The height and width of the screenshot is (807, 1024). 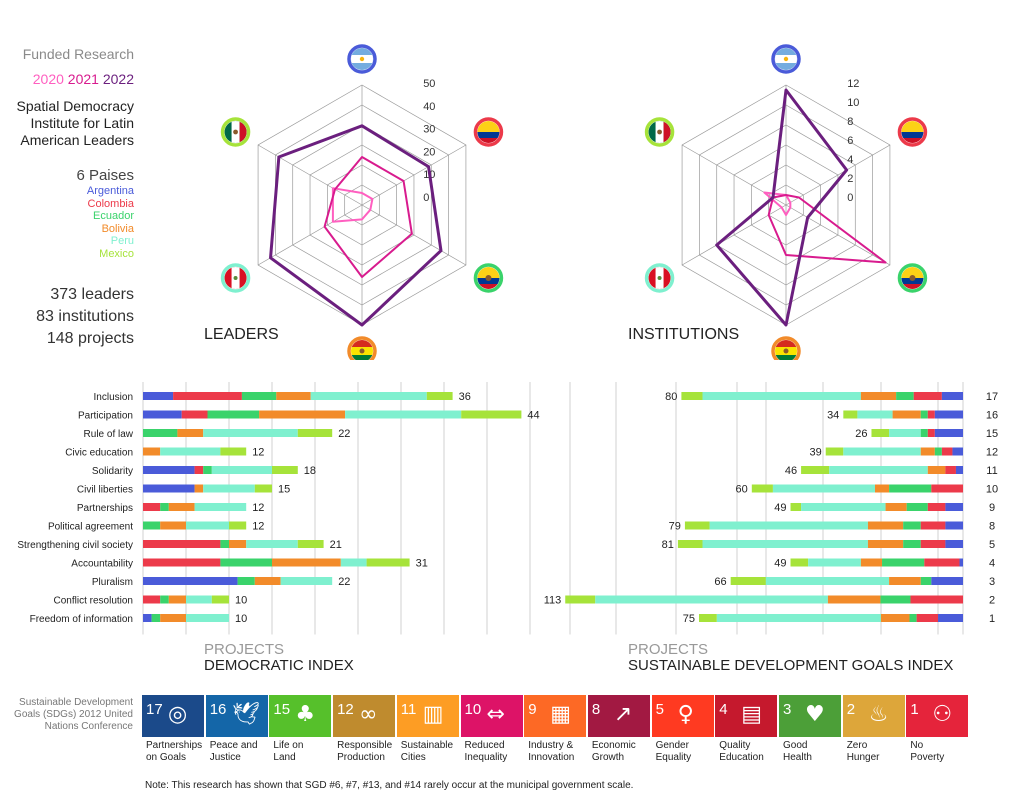 What do you see at coordinates (853, 84) in the screenshot?
I see `radar-tick-label: 12` at bounding box center [853, 84].